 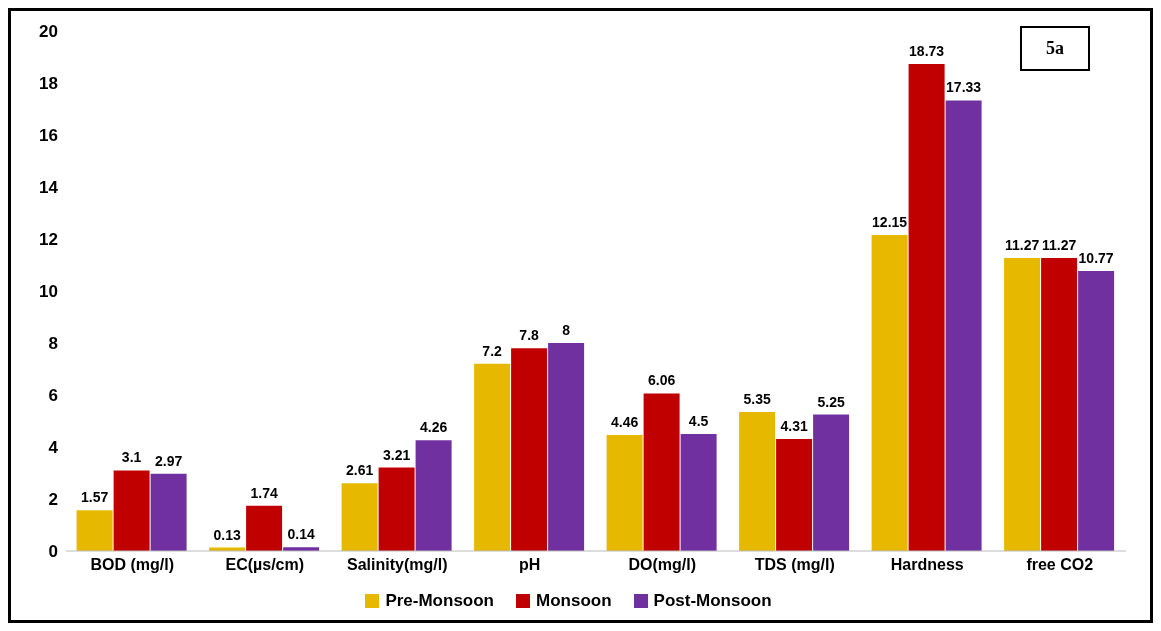 I want to click on data-label: 4.31, so click(x=794, y=425).